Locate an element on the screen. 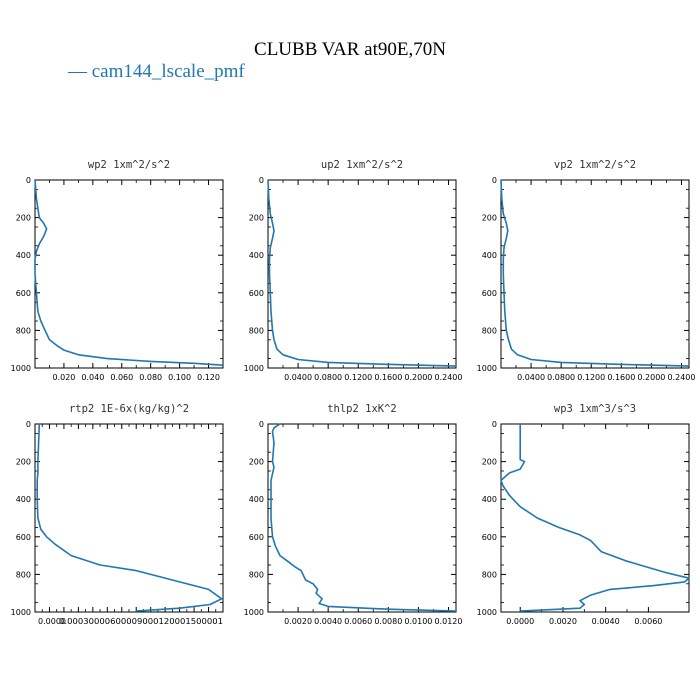 Image resolution: width=700 pixels, height=700 pixels. x-tick-label: 0.060 is located at coordinates (121, 377).